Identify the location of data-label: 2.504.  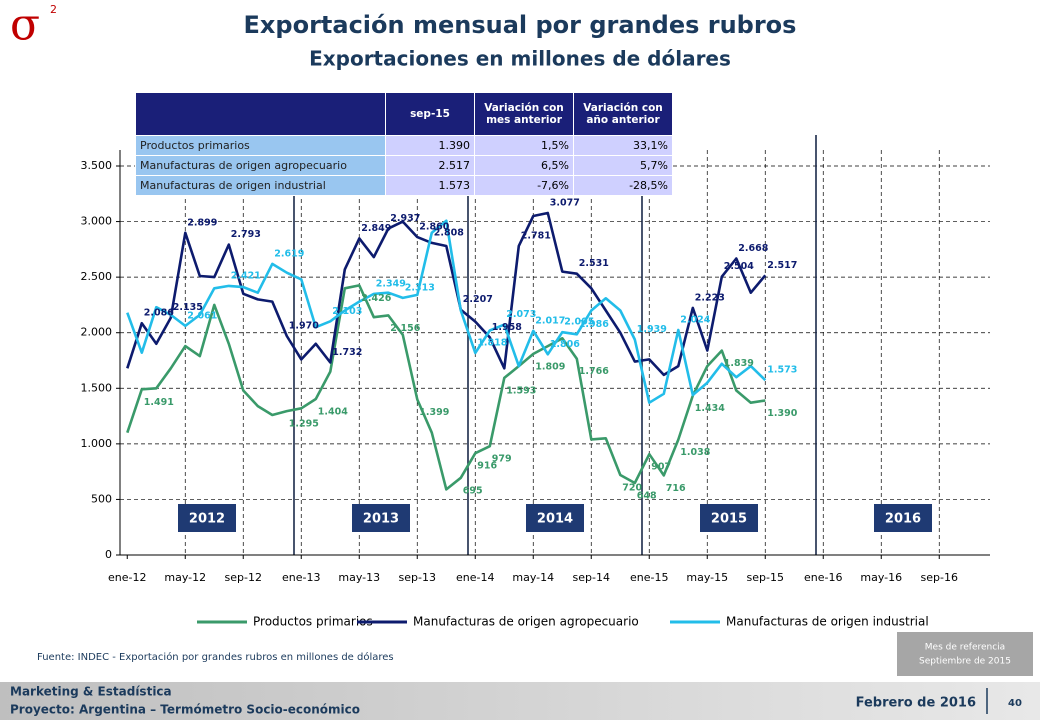
(739, 266).